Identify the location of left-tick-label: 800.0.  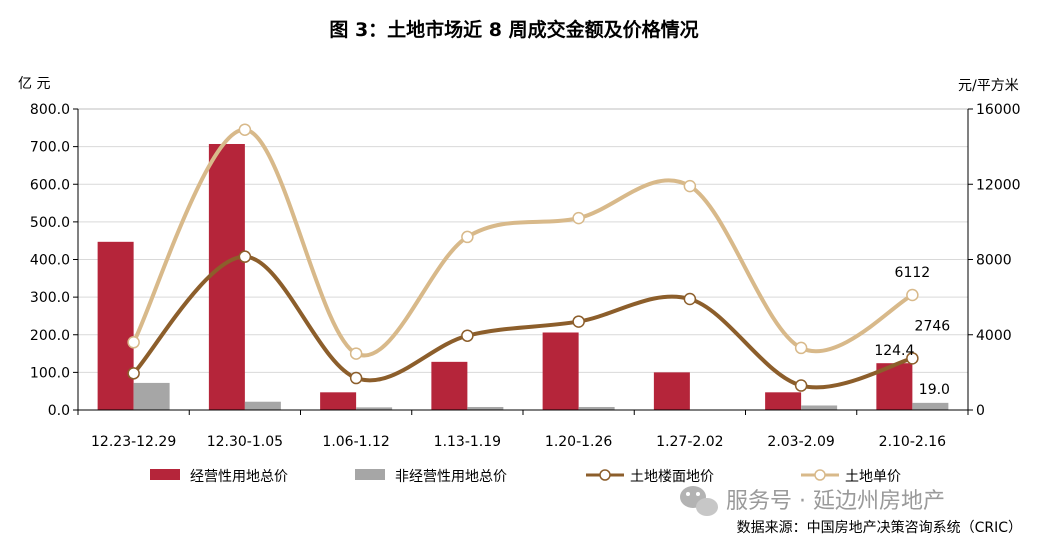
(50, 110).